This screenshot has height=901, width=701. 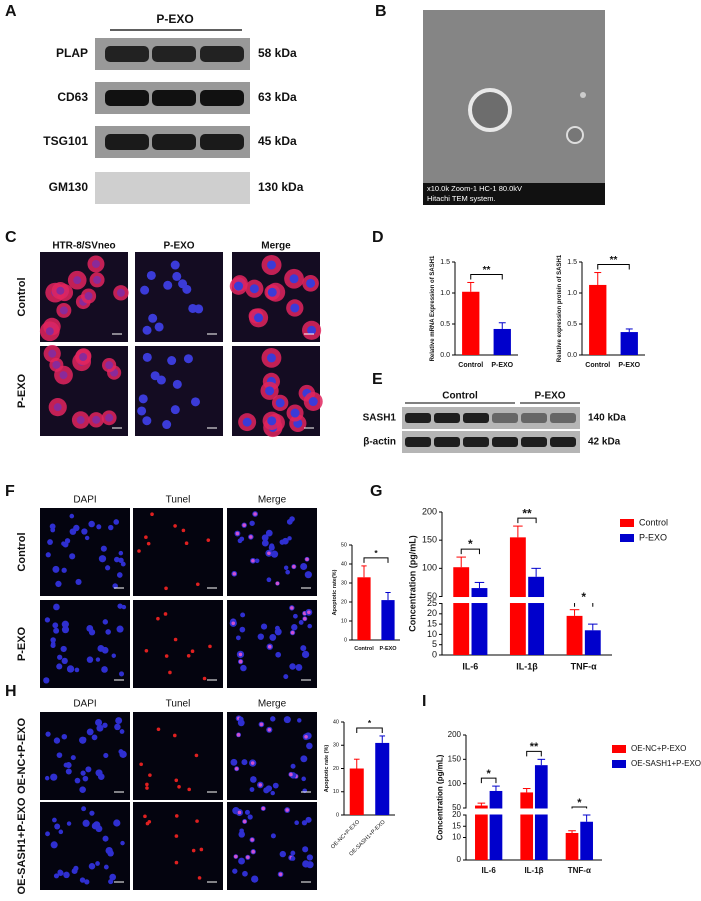 What do you see at coordinates (378, 237) in the screenshot?
I see `panel-label: D` at bounding box center [378, 237].